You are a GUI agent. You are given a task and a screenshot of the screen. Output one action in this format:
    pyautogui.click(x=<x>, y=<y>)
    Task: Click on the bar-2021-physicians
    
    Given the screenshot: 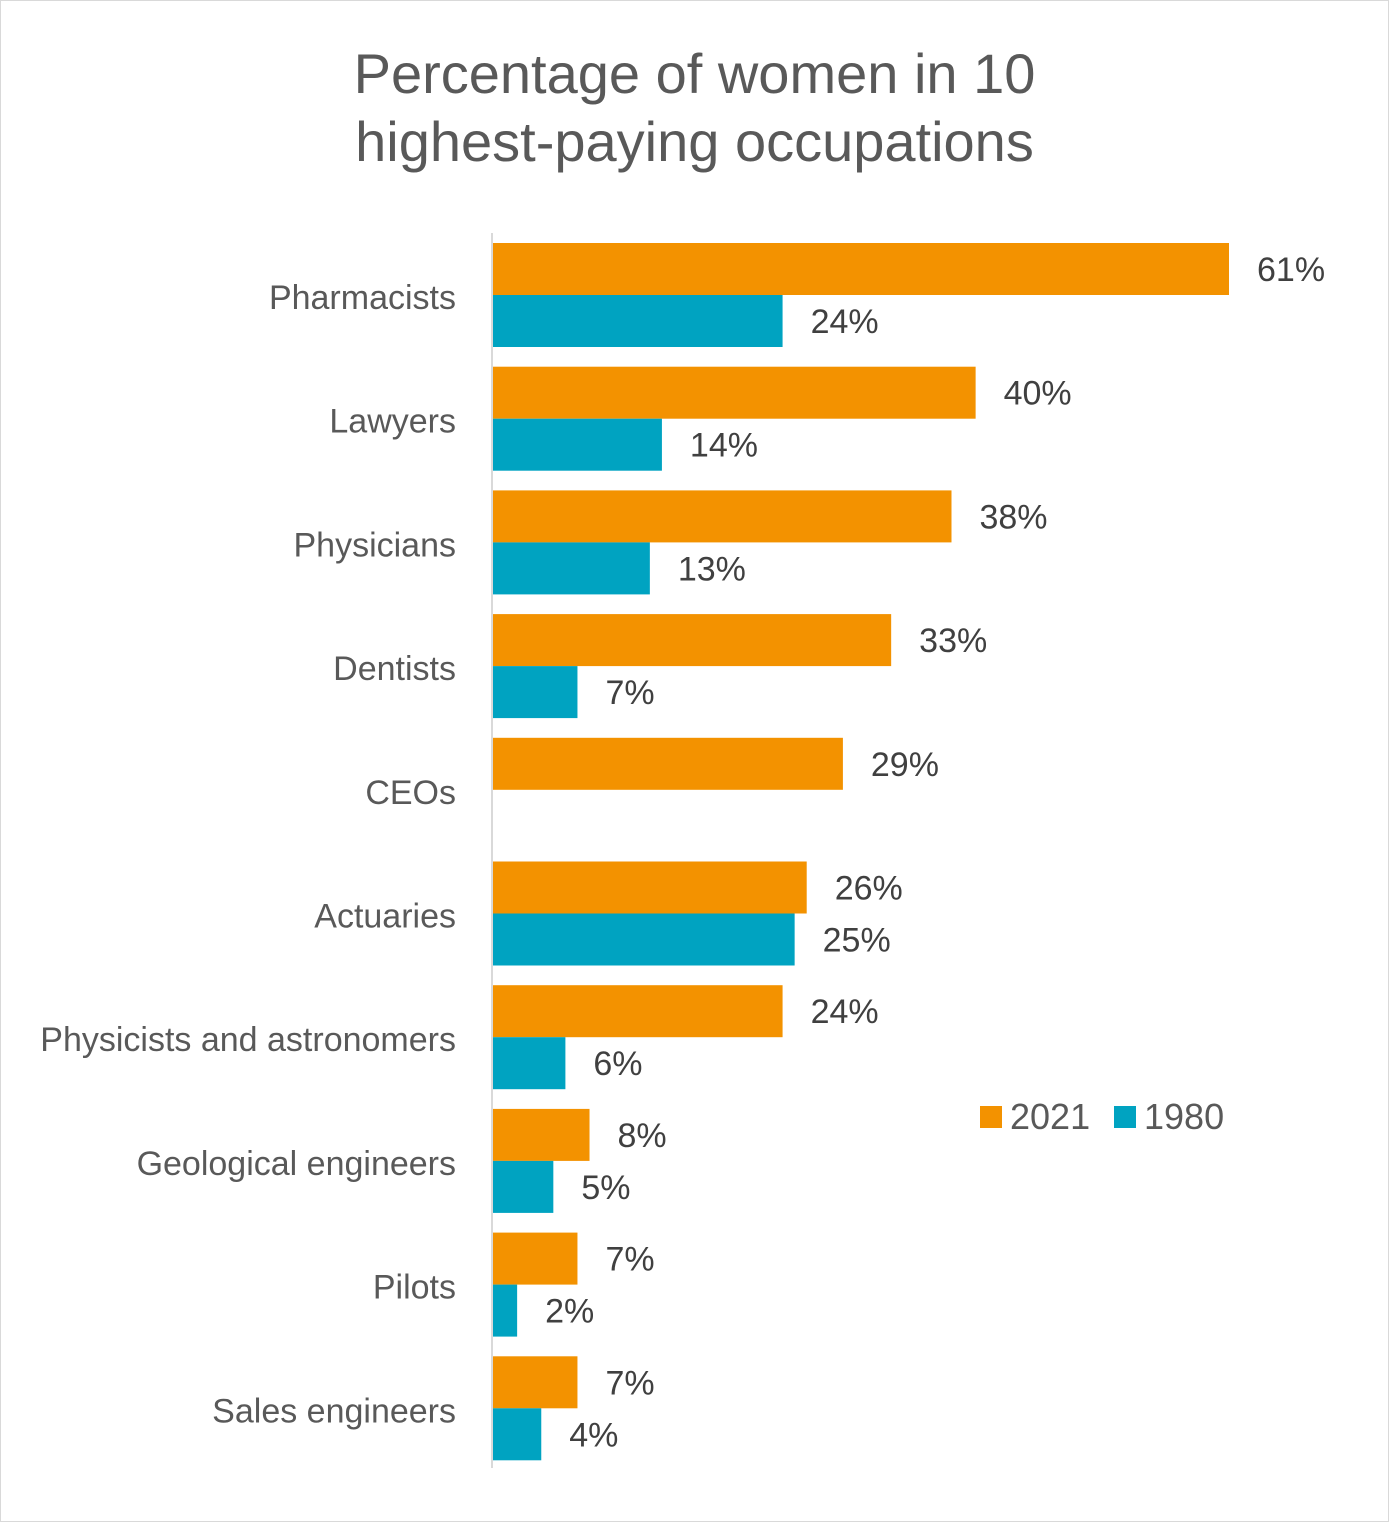 What is the action you would take?
    pyautogui.click(x=722, y=516)
    